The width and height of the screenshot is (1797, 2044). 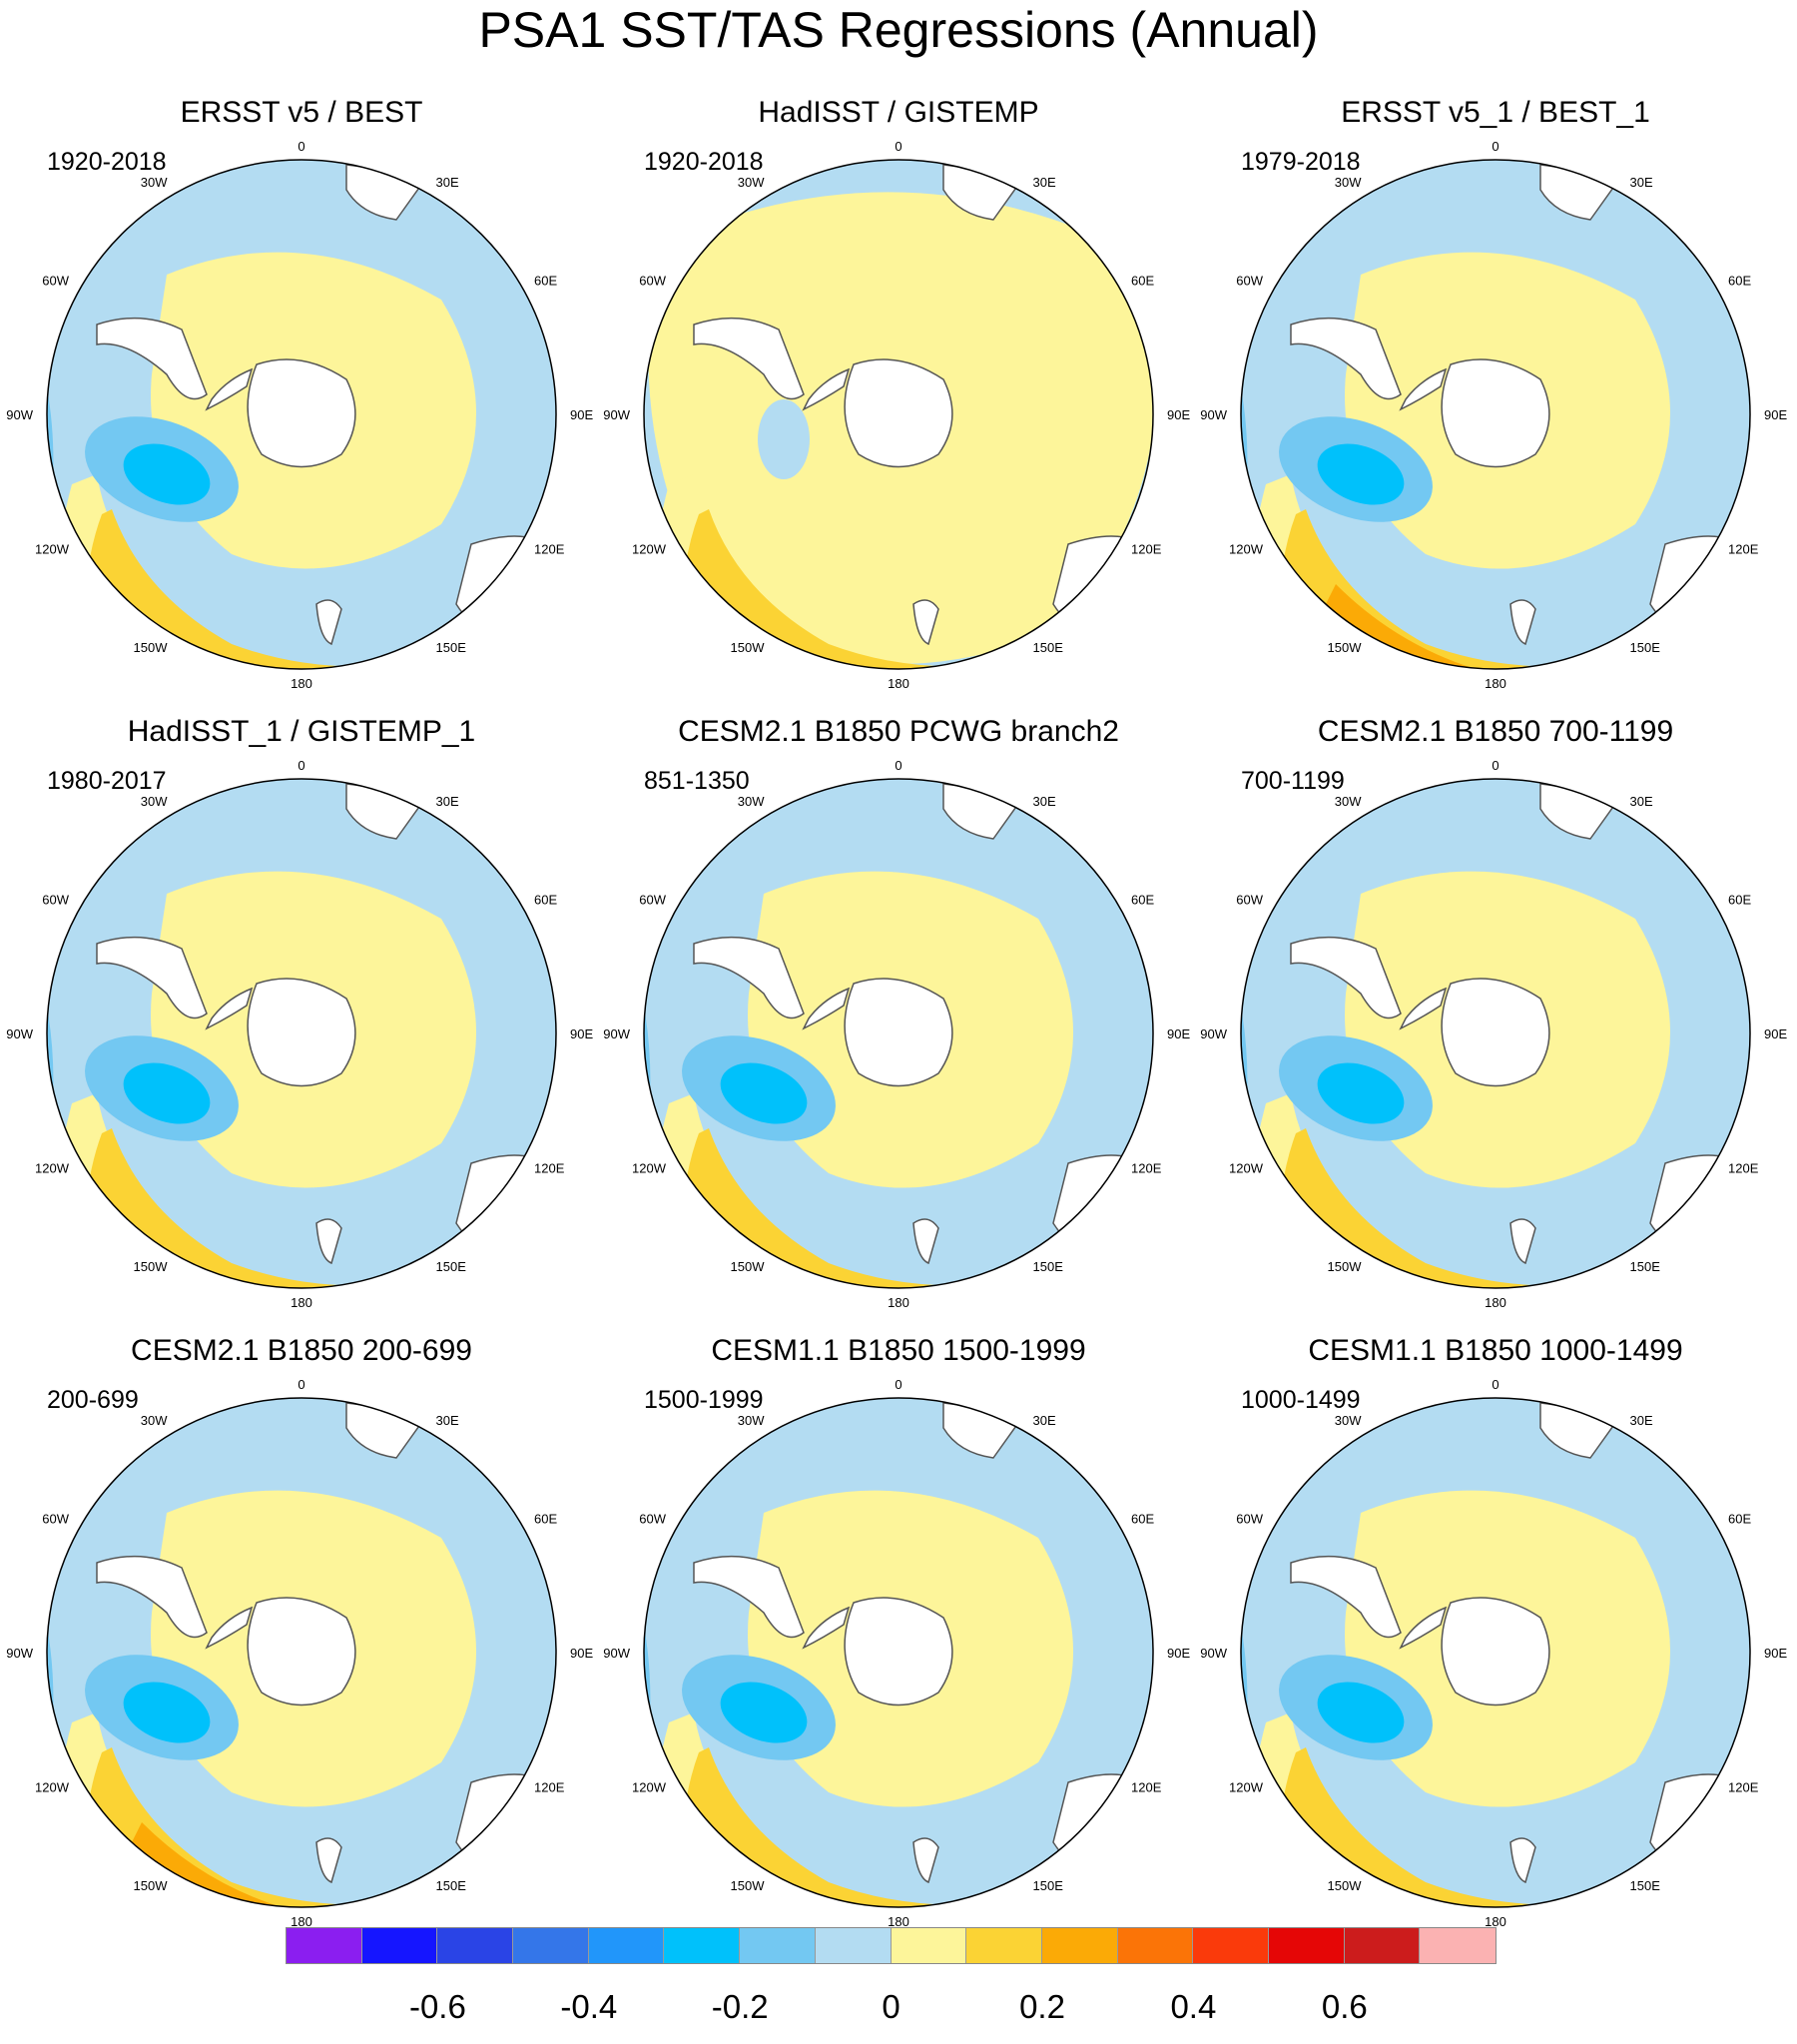 What do you see at coordinates (1042, 2006) in the screenshot?
I see `colorbar-tick-label: 0.2` at bounding box center [1042, 2006].